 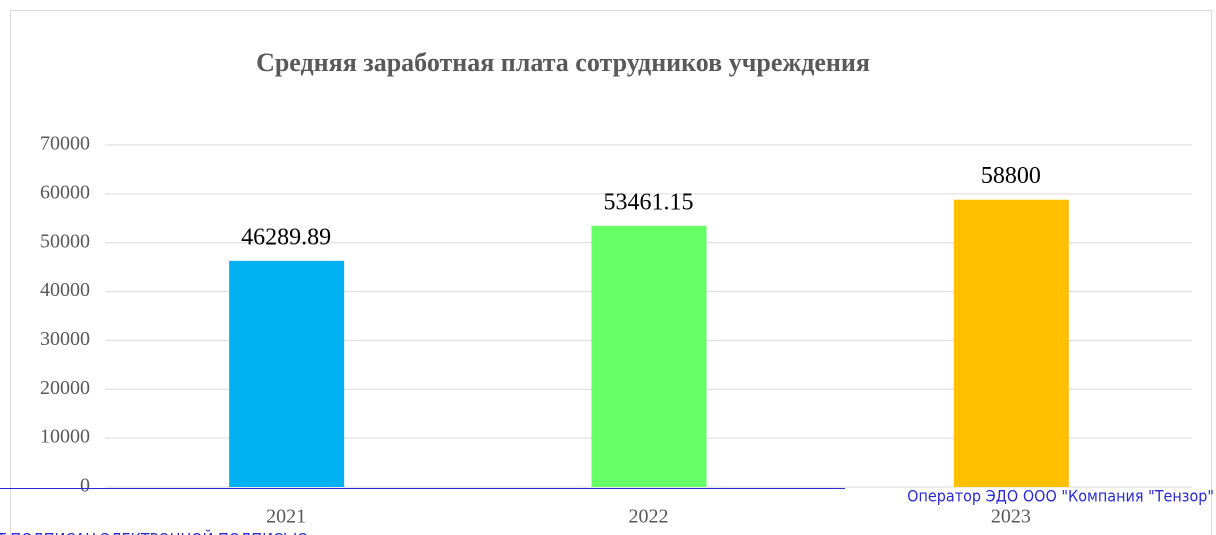 What do you see at coordinates (286, 237) in the screenshot?
I see `data-label: 46289.89` at bounding box center [286, 237].